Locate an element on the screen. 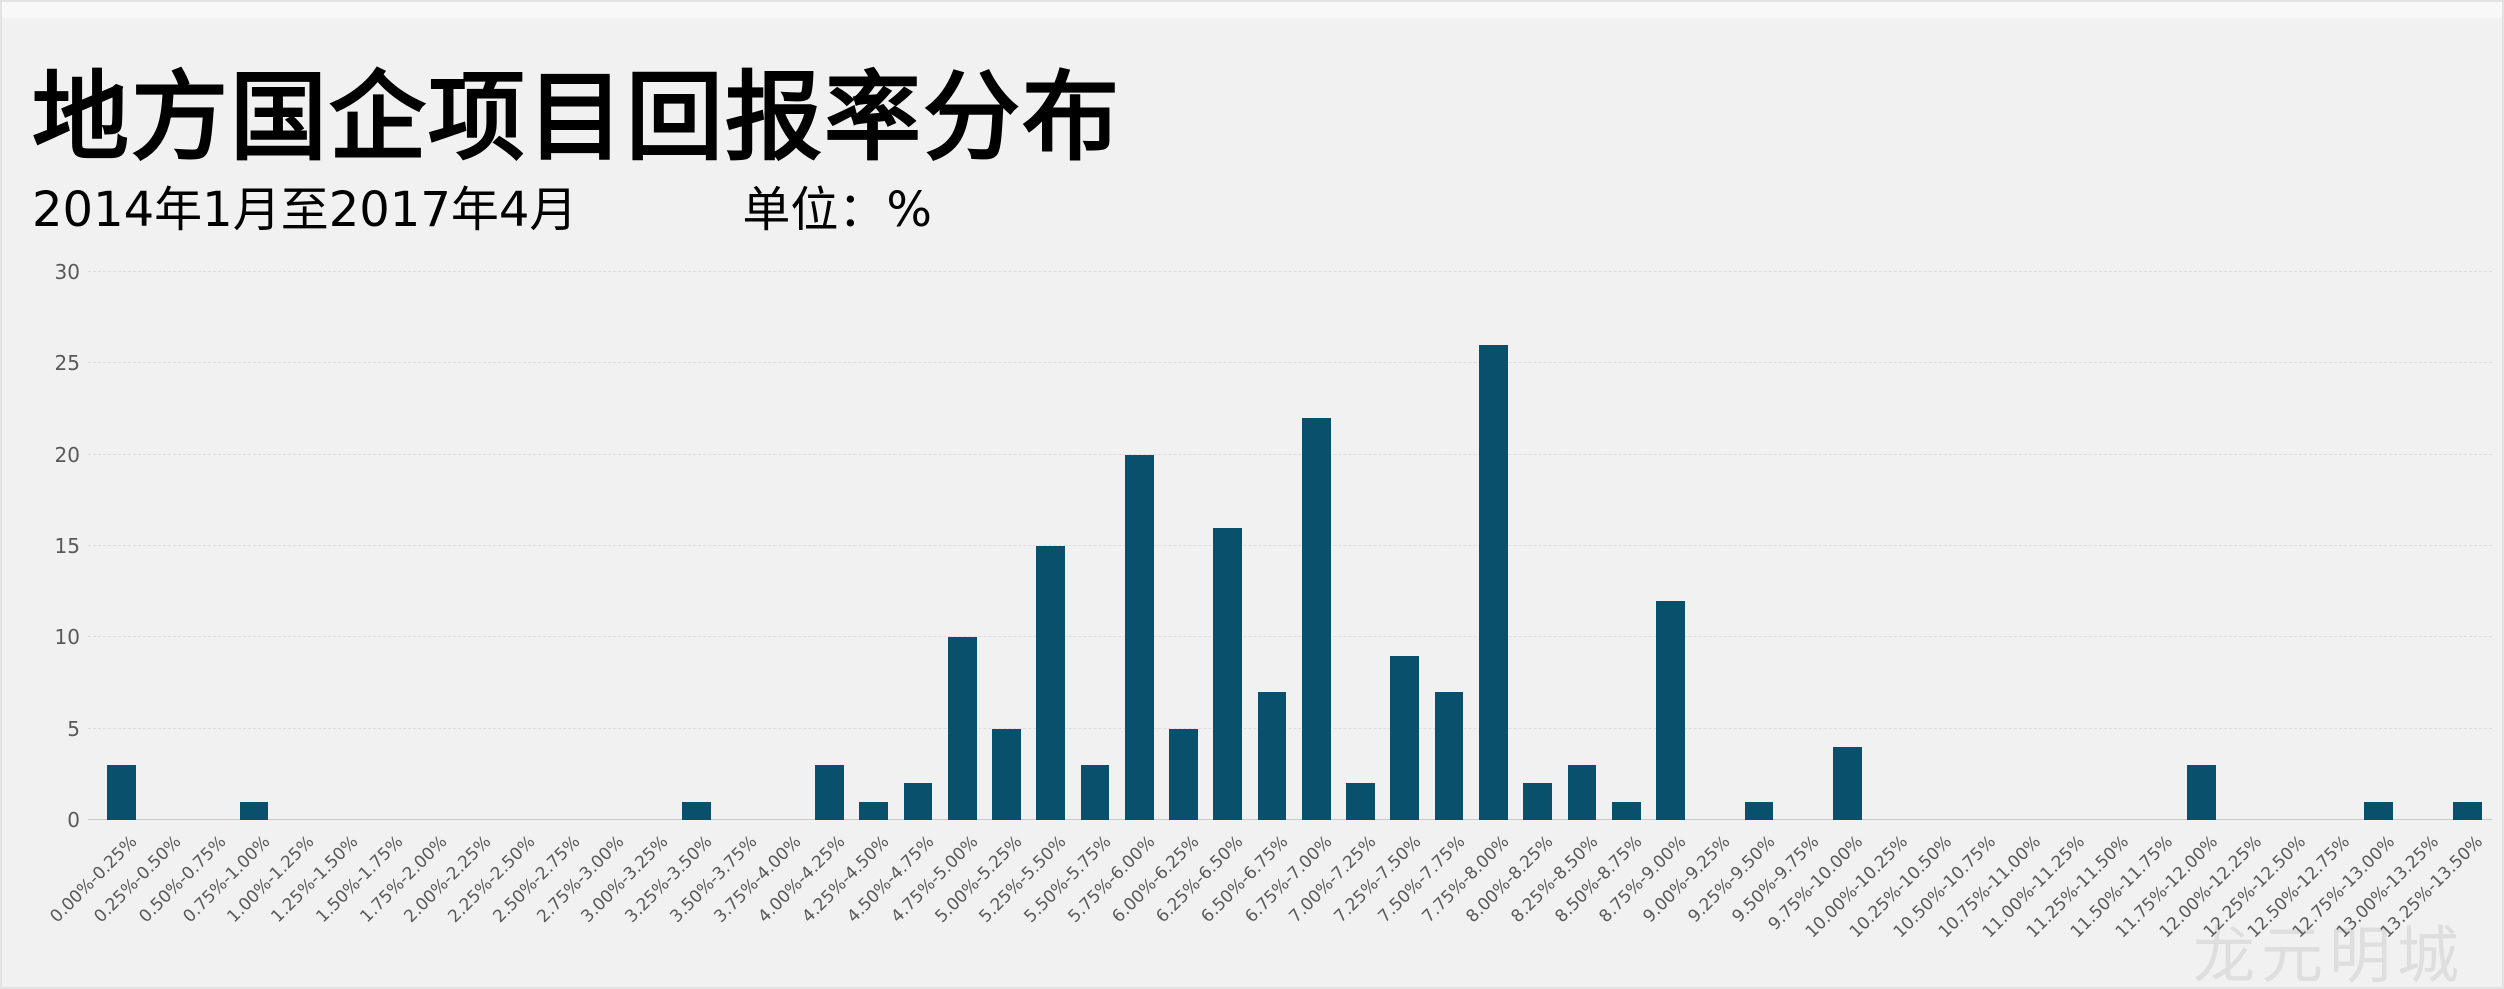 This screenshot has height=989, width=2504. y-axis-label: 15 is located at coordinates (67, 546).